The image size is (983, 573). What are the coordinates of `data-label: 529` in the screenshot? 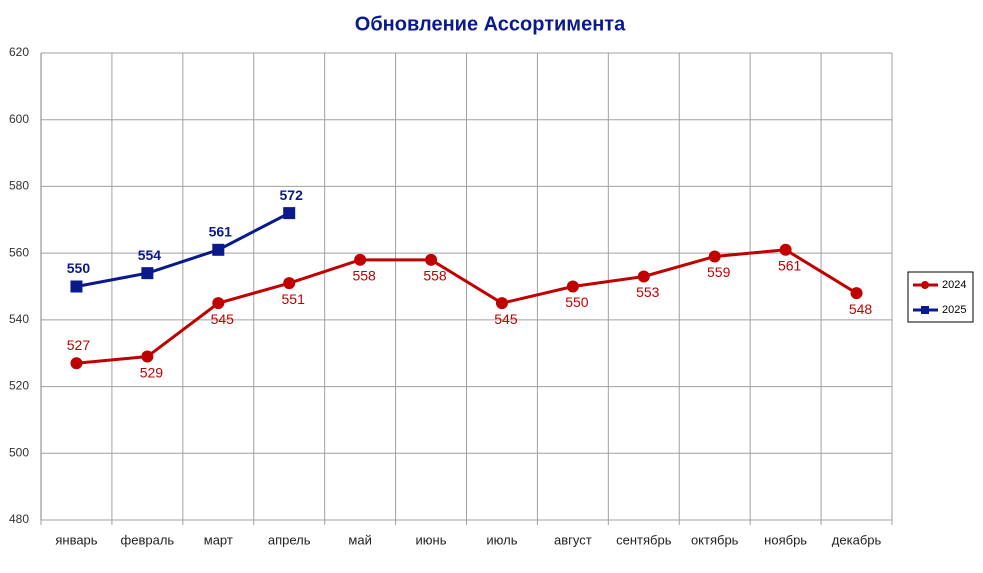 It's located at (152, 372).